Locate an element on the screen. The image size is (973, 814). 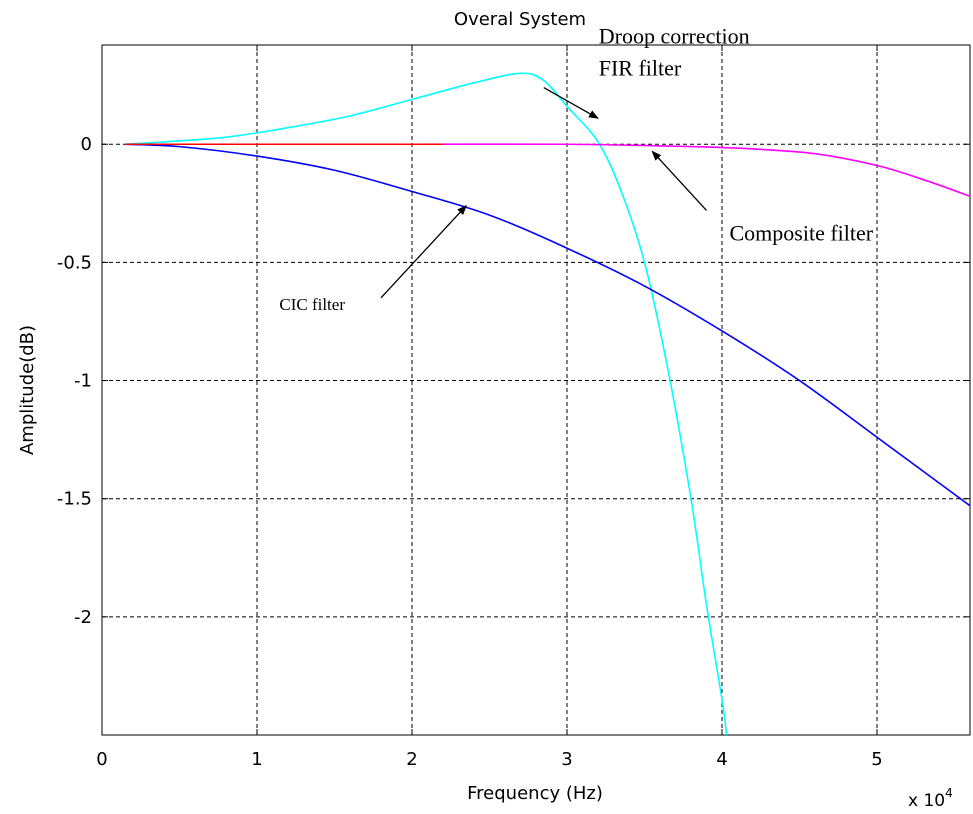
x-tick-label: 3 is located at coordinates (566, 759).